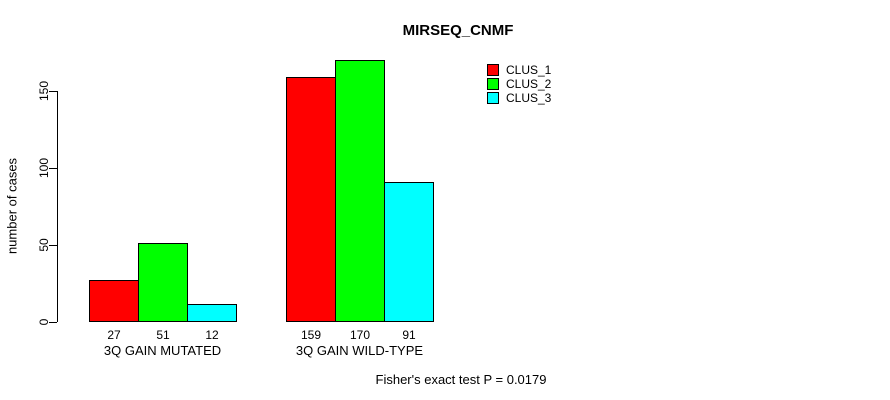 The width and height of the screenshot is (890, 400). I want to click on legend-label: CLUS_1, so click(529, 70).